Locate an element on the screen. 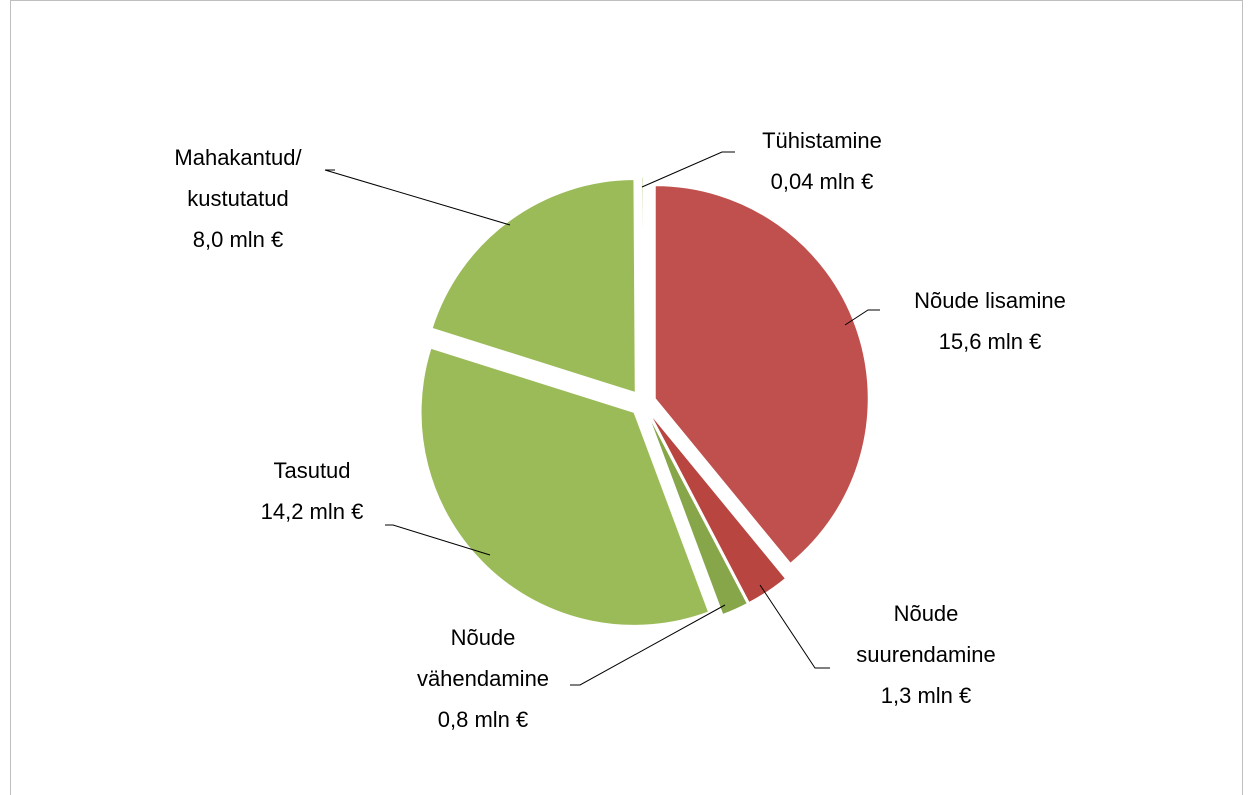  slice-label: Tasutud 14,2 mln € is located at coordinates (312, 491).